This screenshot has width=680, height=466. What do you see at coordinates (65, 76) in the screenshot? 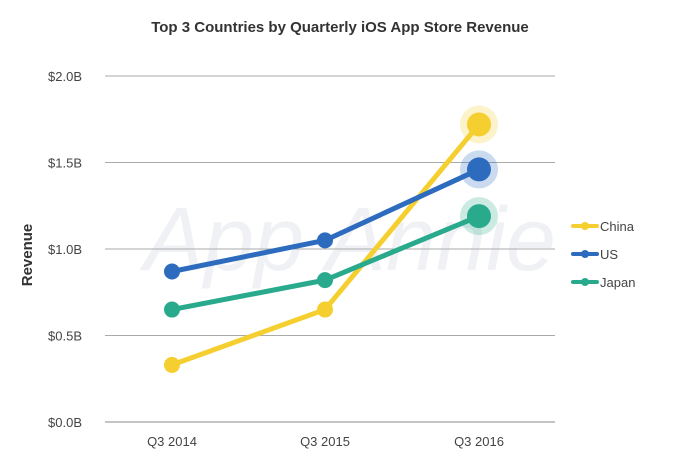
I see `y-tick-label: $2.0B` at bounding box center [65, 76].